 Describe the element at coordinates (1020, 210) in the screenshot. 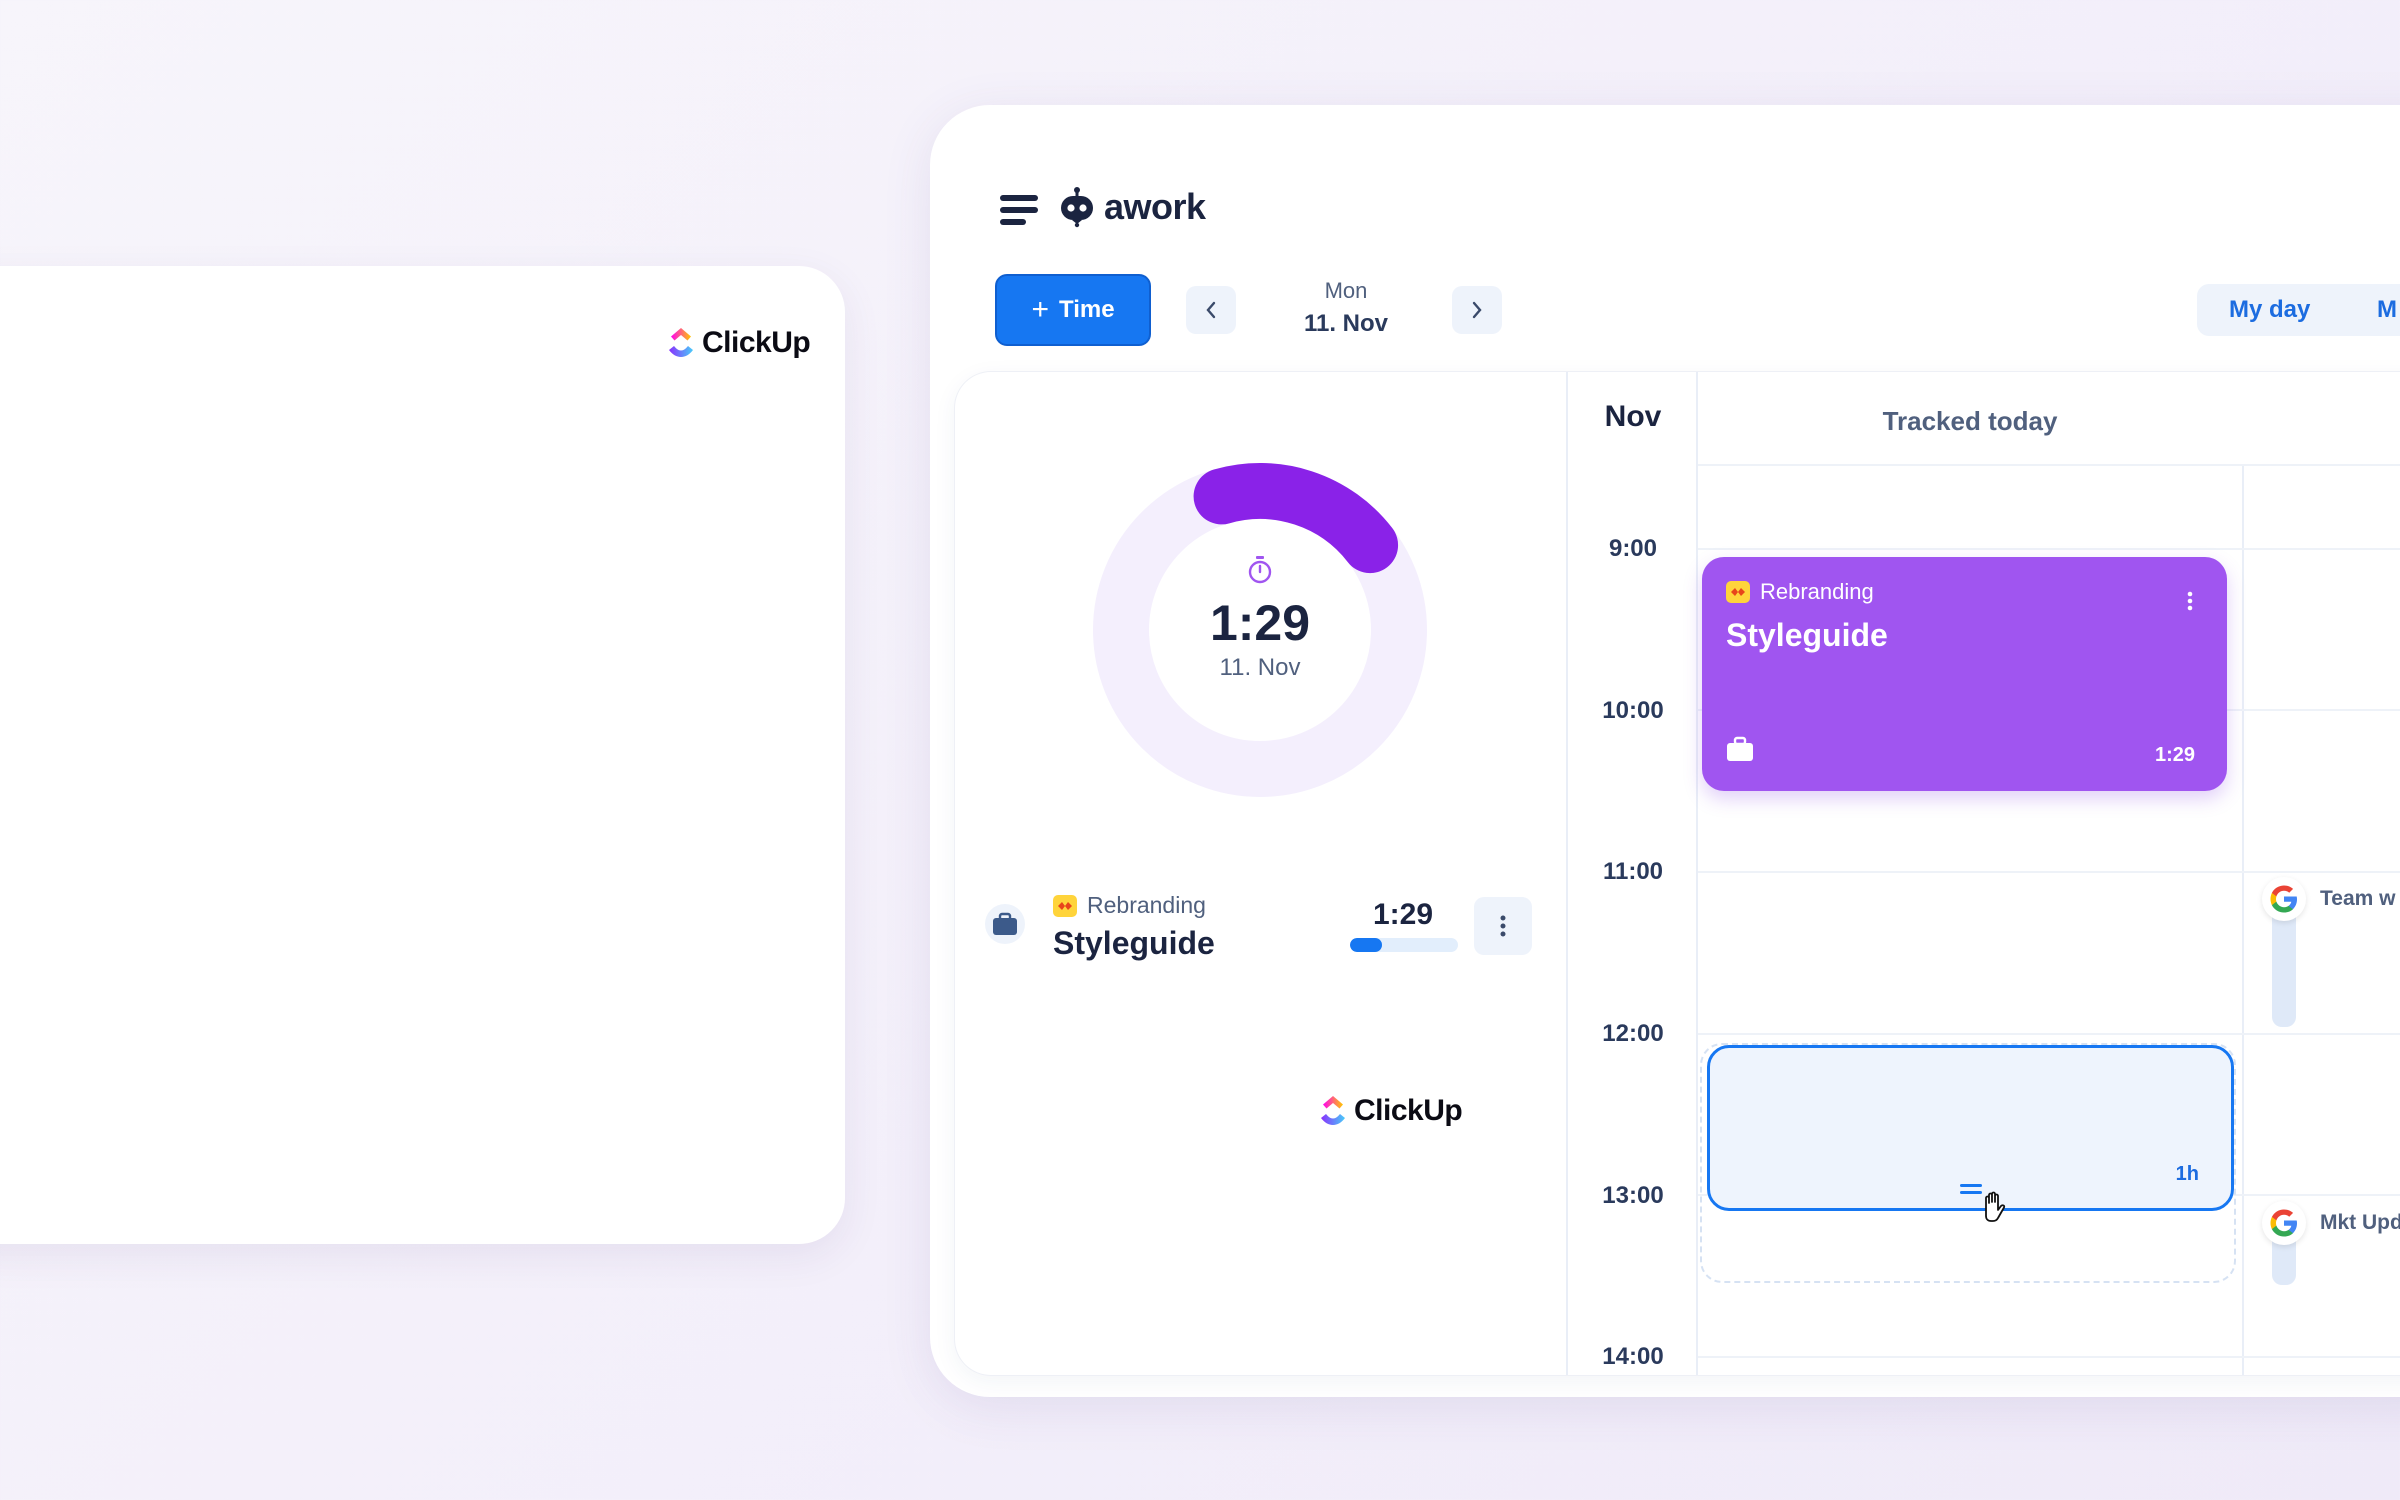

I see `menu-icon` at that location.